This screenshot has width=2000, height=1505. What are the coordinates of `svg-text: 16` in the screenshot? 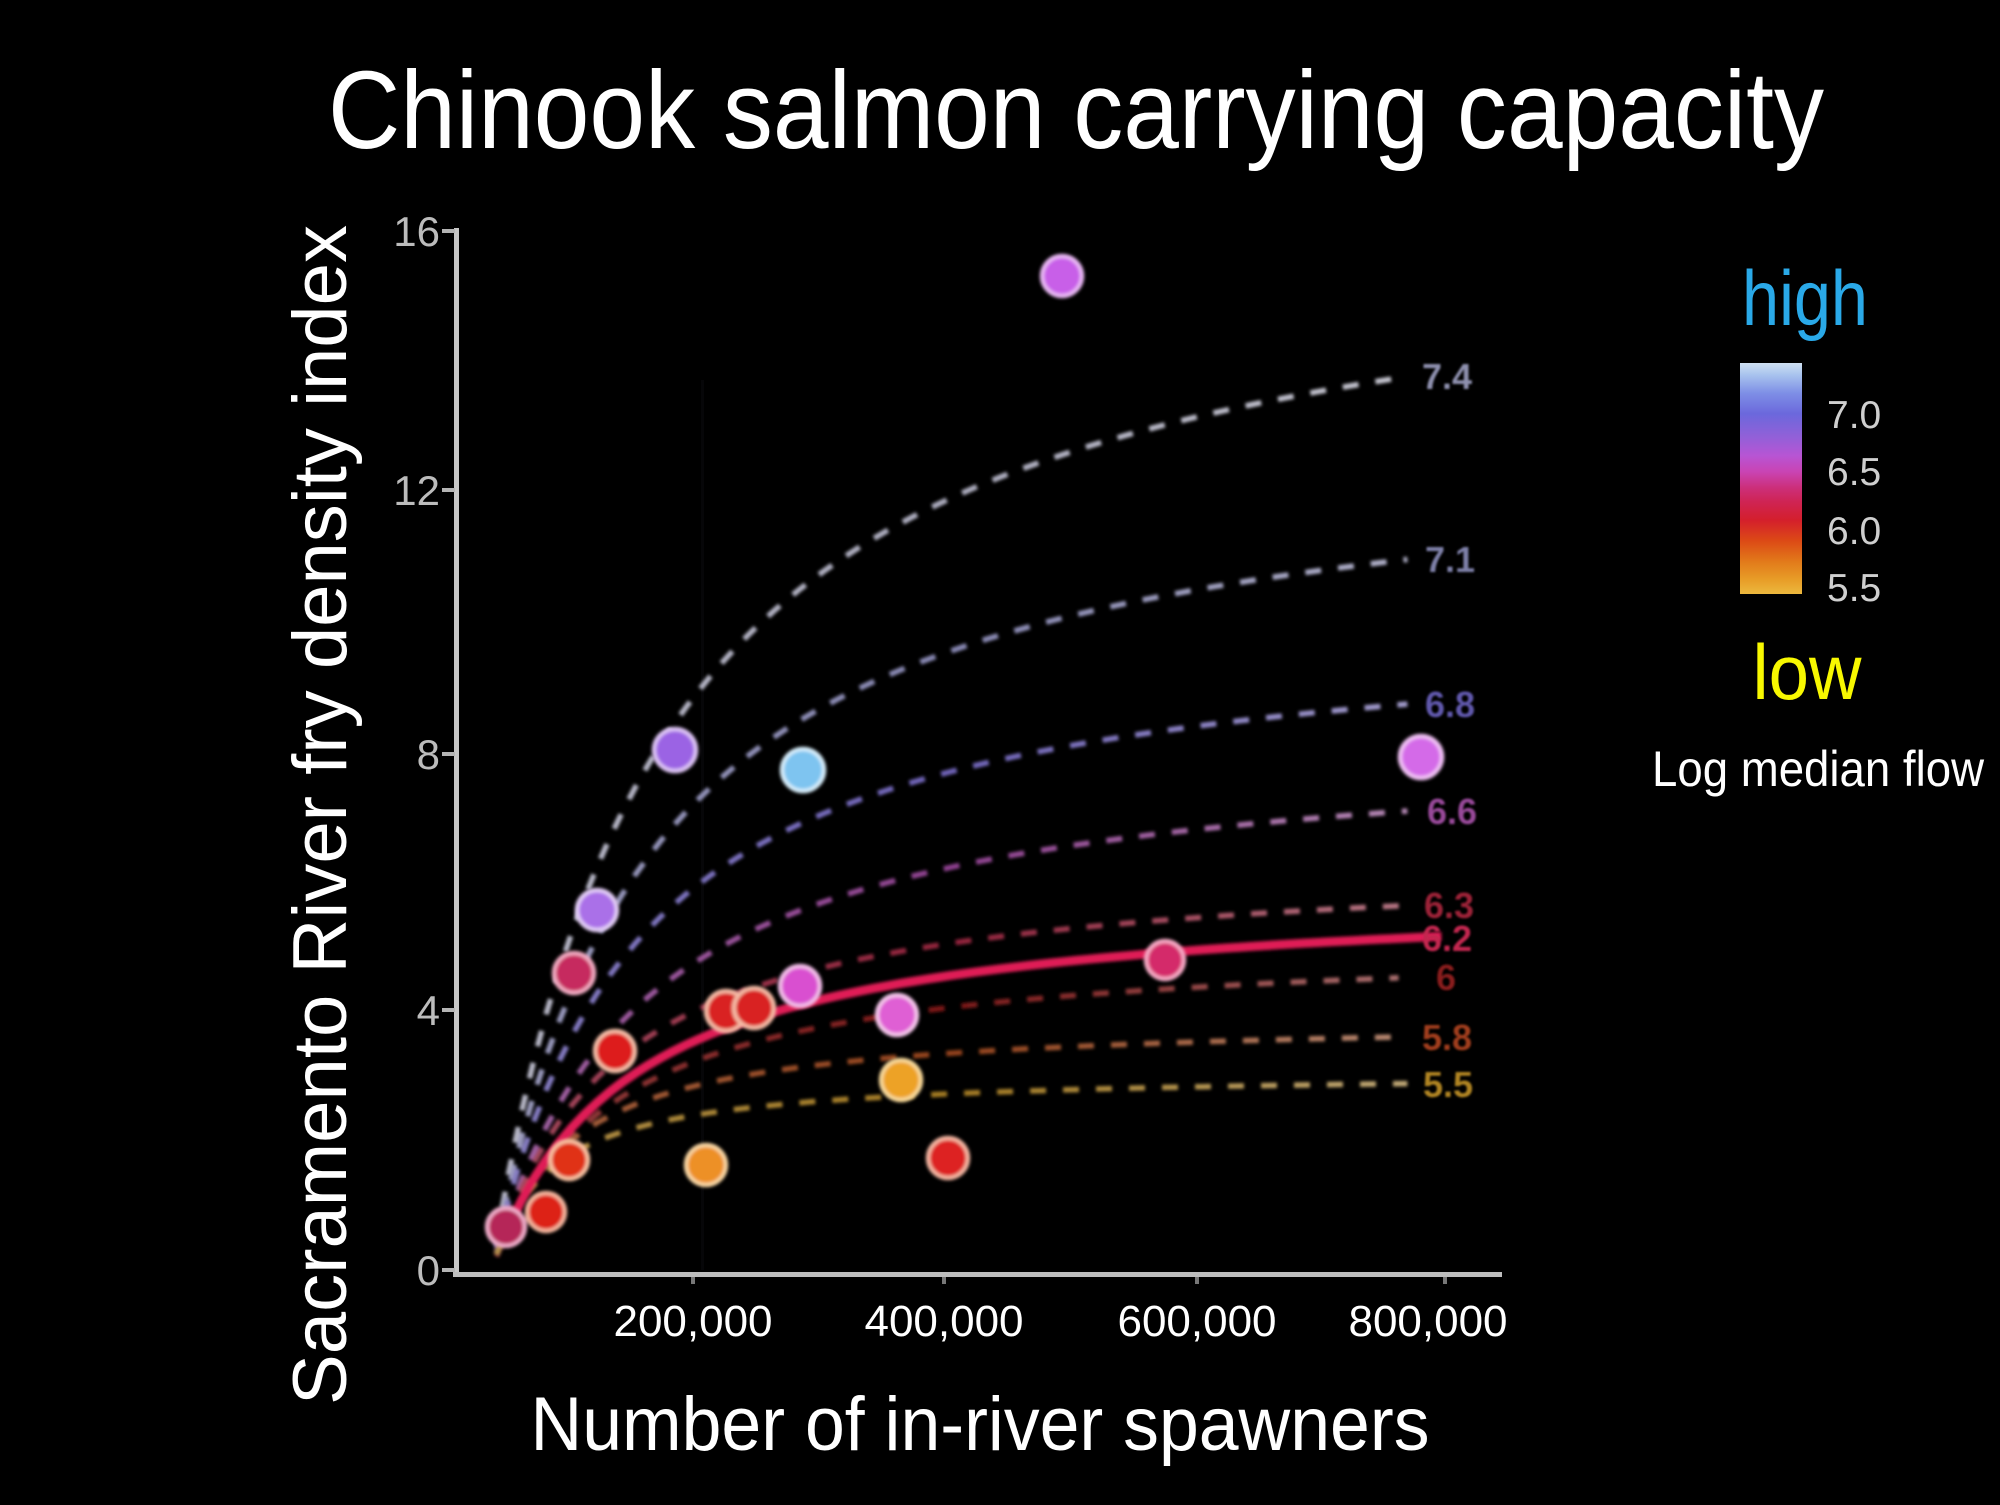 It's located at (416, 231).